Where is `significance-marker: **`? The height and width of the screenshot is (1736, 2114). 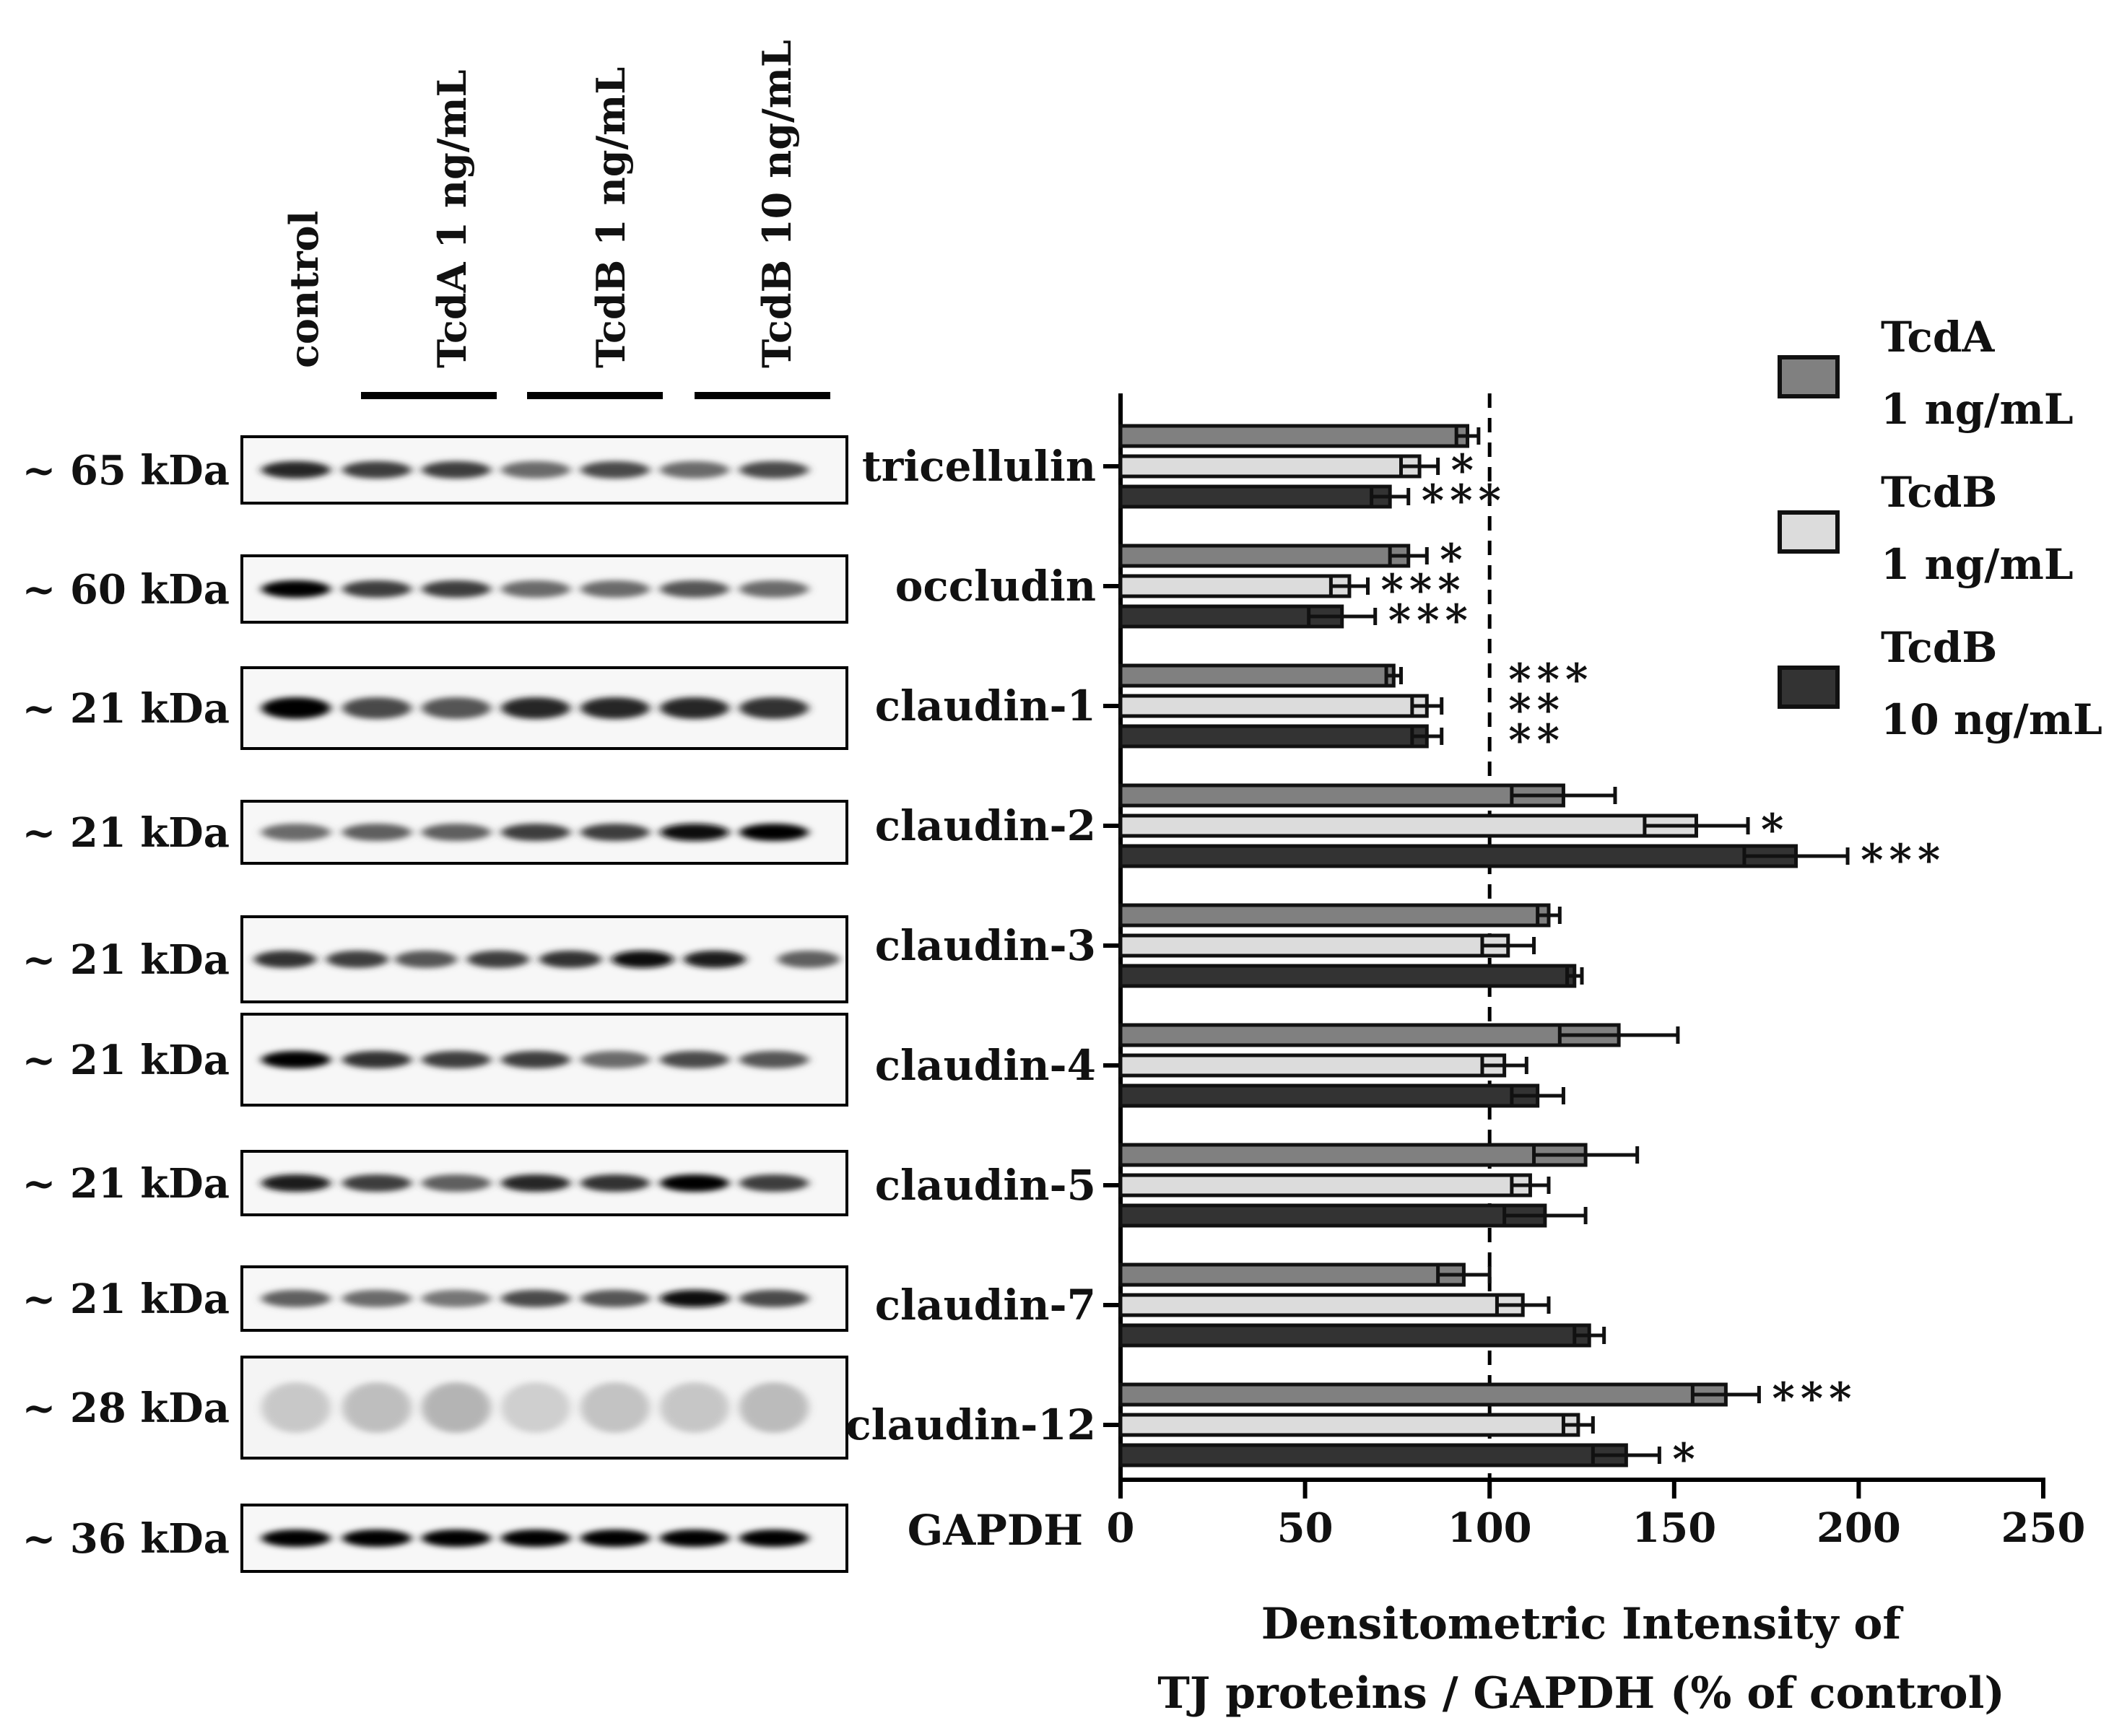 significance-marker: ** is located at coordinates (1536, 740).